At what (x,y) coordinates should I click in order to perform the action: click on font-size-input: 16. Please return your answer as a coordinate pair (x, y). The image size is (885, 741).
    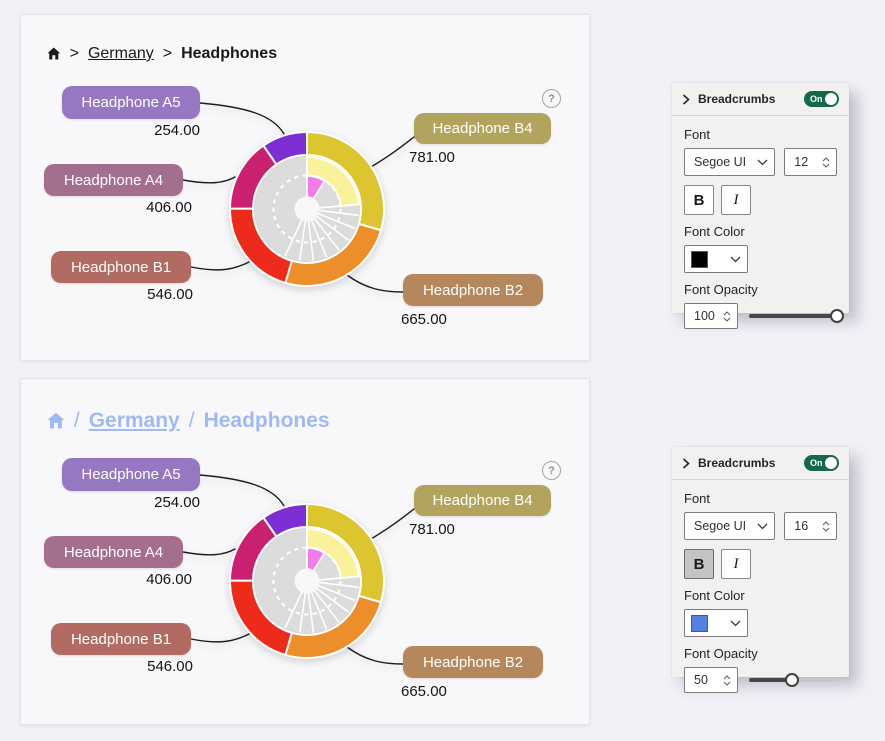
    Looking at the image, I should click on (810, 526).